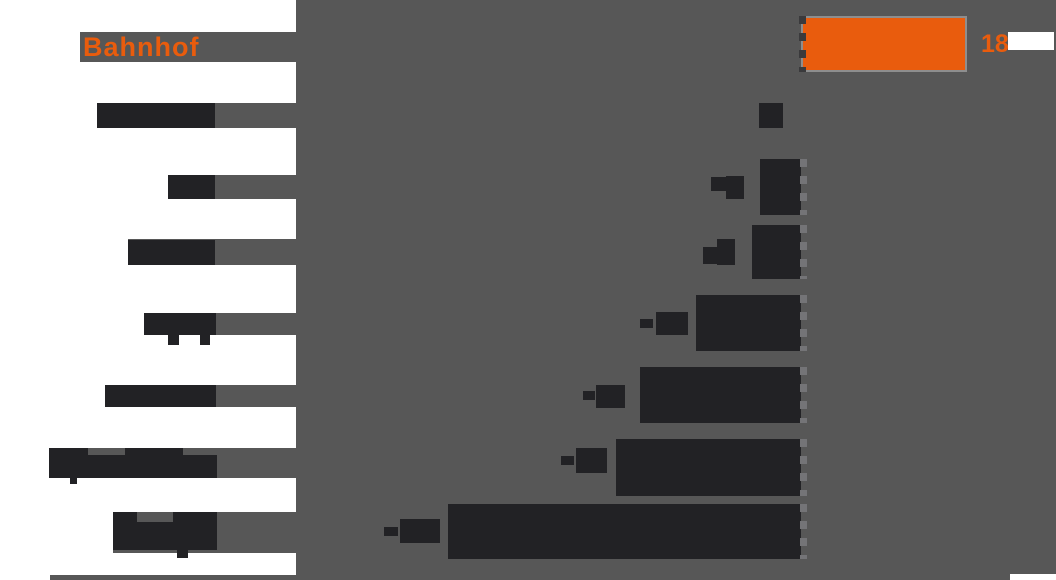  I want to click on total-bar-left-dash, so click(802, 44).